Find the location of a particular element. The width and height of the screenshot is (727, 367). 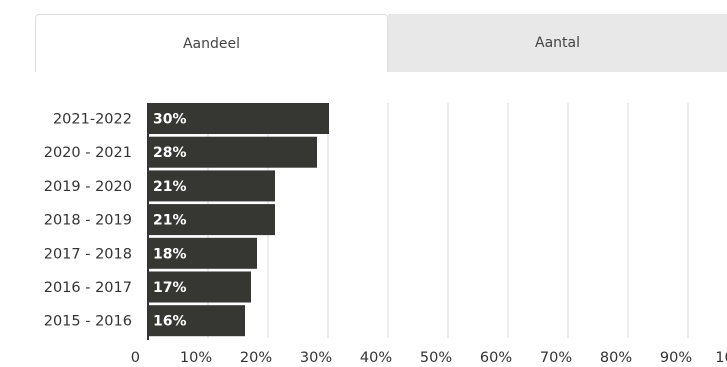

category-label: 2018 - 2019 is located at coordinates (88, 221).